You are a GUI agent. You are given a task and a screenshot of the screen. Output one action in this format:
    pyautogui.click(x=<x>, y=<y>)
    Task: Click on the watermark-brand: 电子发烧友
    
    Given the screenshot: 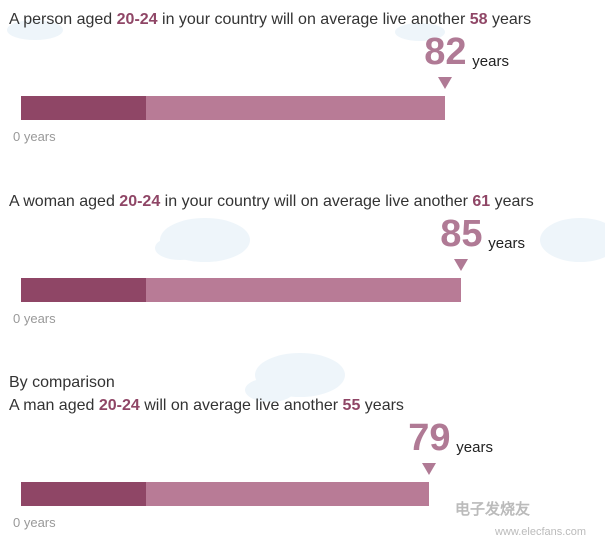 What is the action you would take?
    pyautogui.click(x=493, y=509)
    